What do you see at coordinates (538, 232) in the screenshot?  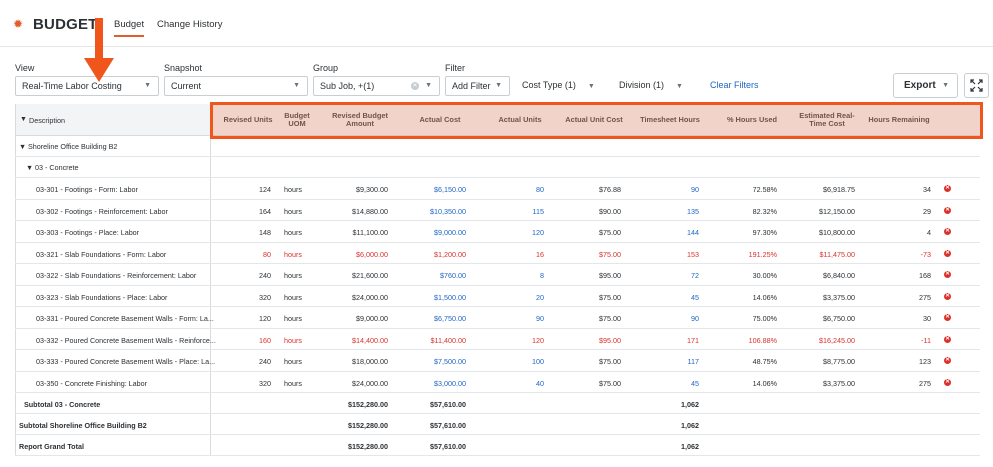 I see `cell-actual-units: 120` at bounding box center [538, 232].